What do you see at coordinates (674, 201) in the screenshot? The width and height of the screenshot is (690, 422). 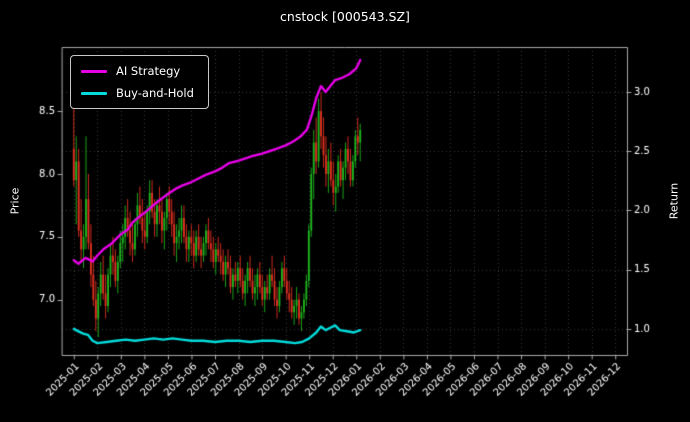 I see `y-axis-label-return: Return` at bounding box center [674, 201].